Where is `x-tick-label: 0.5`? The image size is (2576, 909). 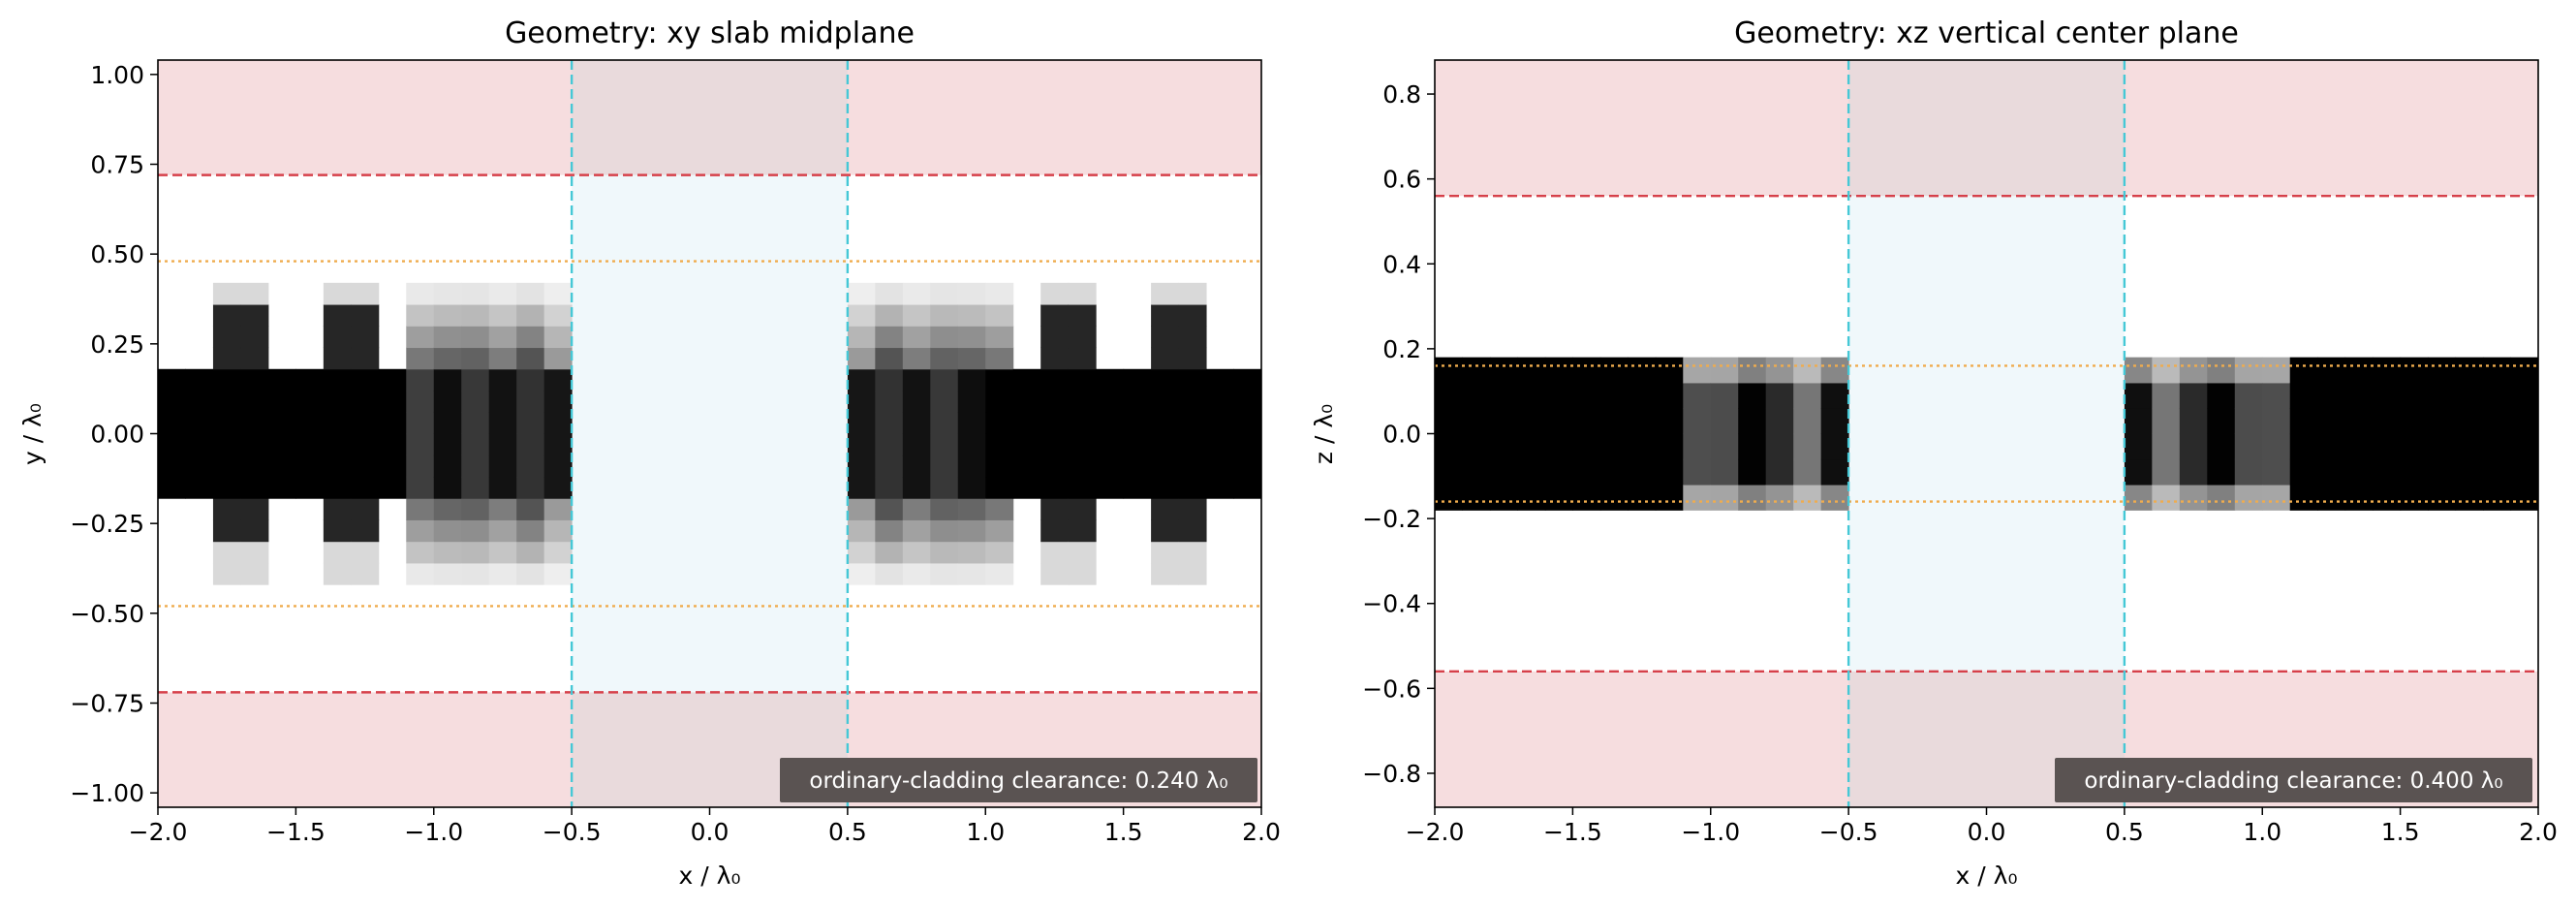 x-tick-label: 0.5 is located at coordinates (847, 832).